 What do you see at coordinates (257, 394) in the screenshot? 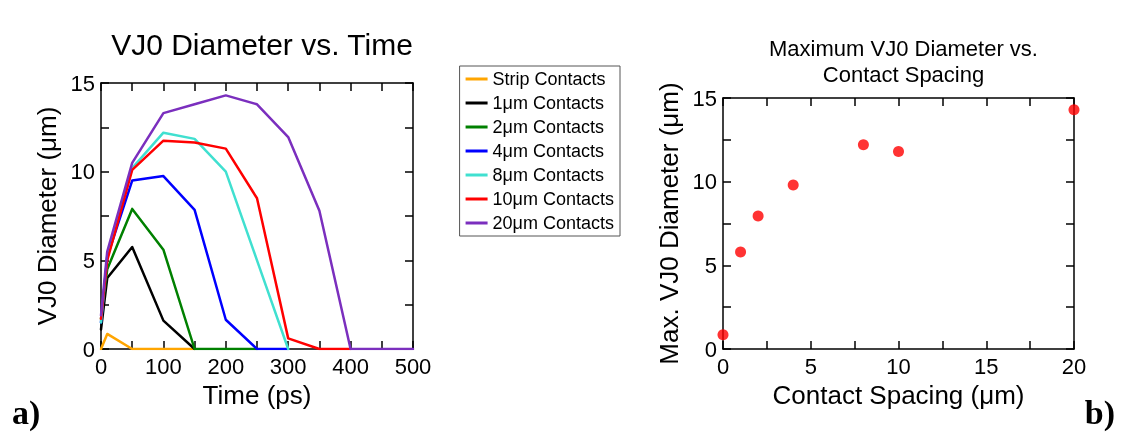
I see `x-axis-title: Time (ps)` at bounding box center [257, 394].